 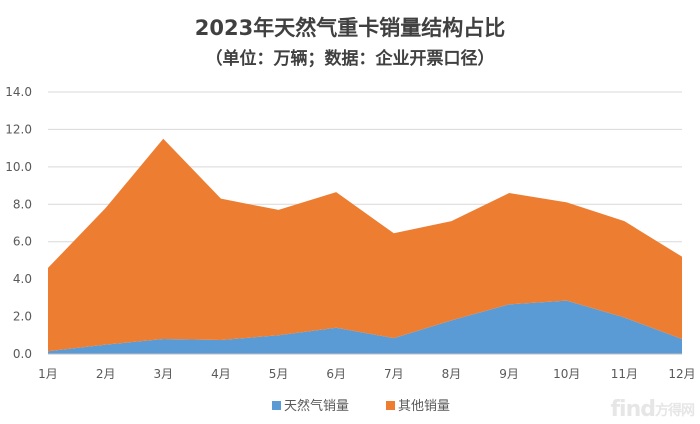 What do you see at coordinates (22, 242) in the screenshot?
I see `y-tick-label: 6.0` at bounding box center [22, 242].